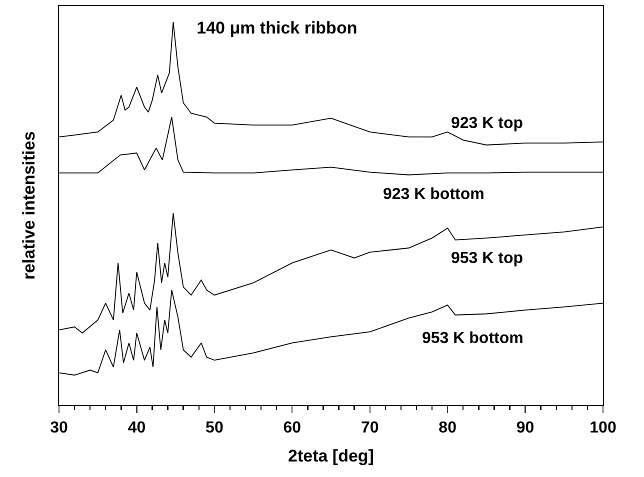  What do you see at coordinates (603, 427) in the screenshot?
I see `x-tick-label: 100` at bounding box center [603, 427].